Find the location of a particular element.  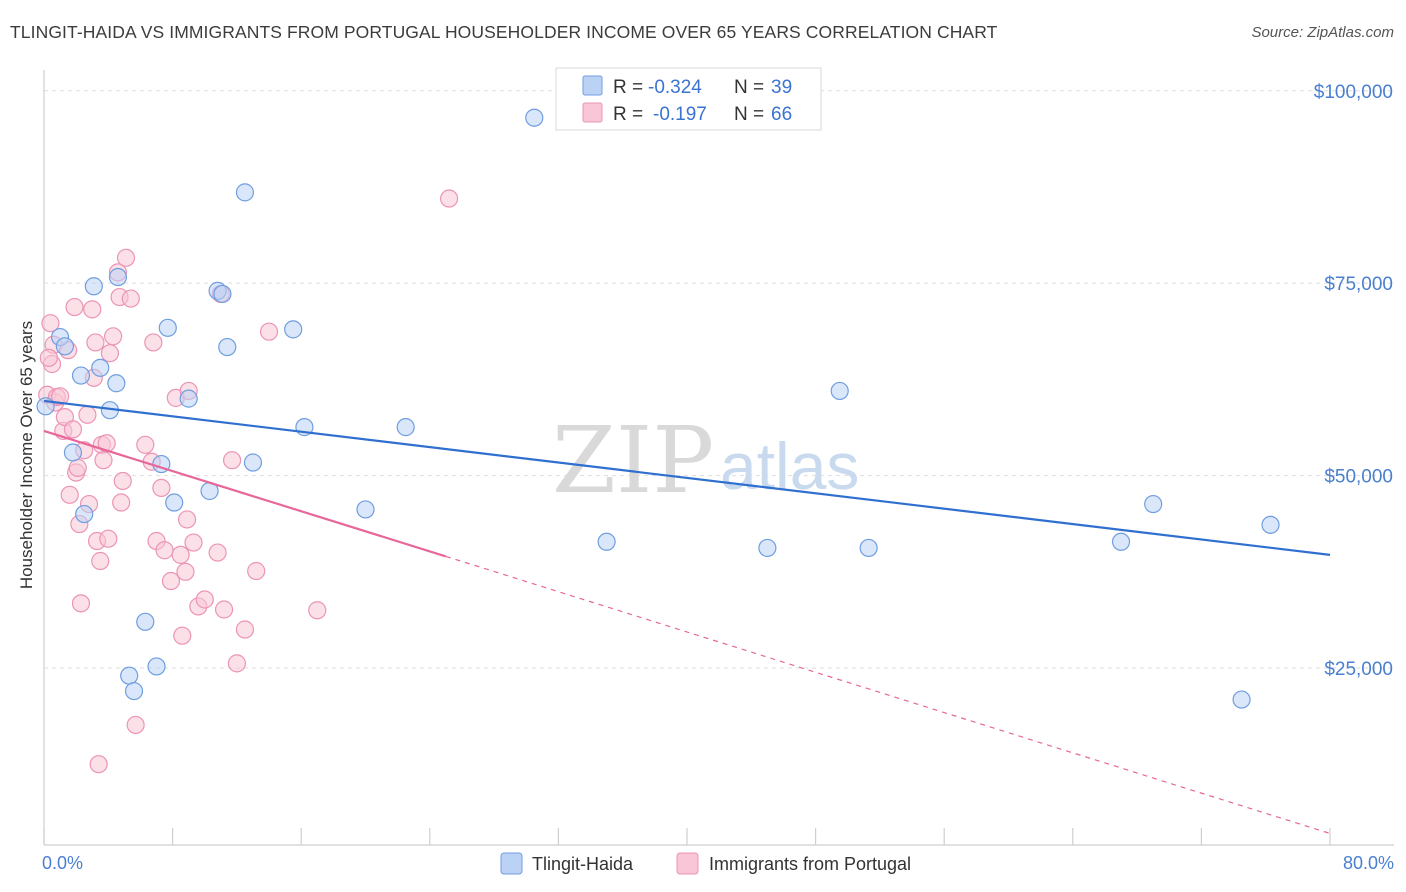

legend-r-value-2: -0.197 is located at coordinates (680, 114).